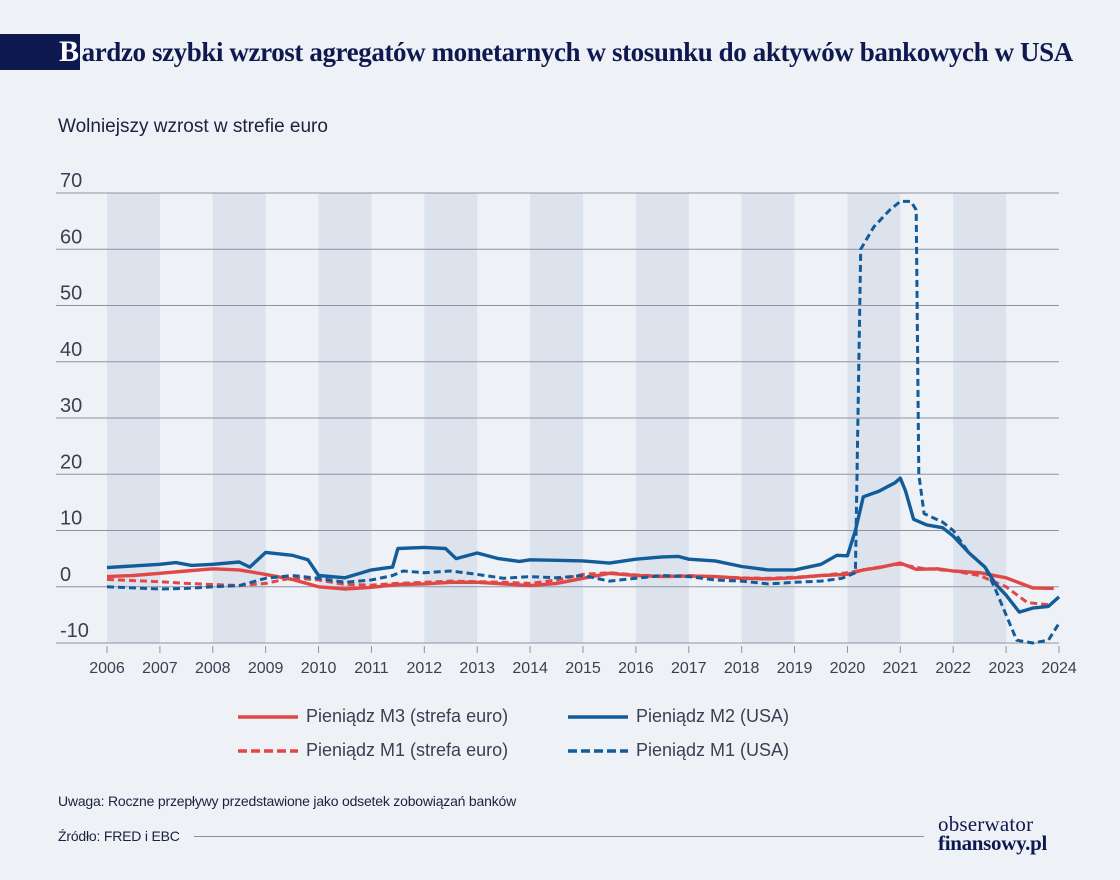 The image size is (1120, 880). I want to click on publisher-logo: obserwator finansowy.pl, so click(1008, 833).